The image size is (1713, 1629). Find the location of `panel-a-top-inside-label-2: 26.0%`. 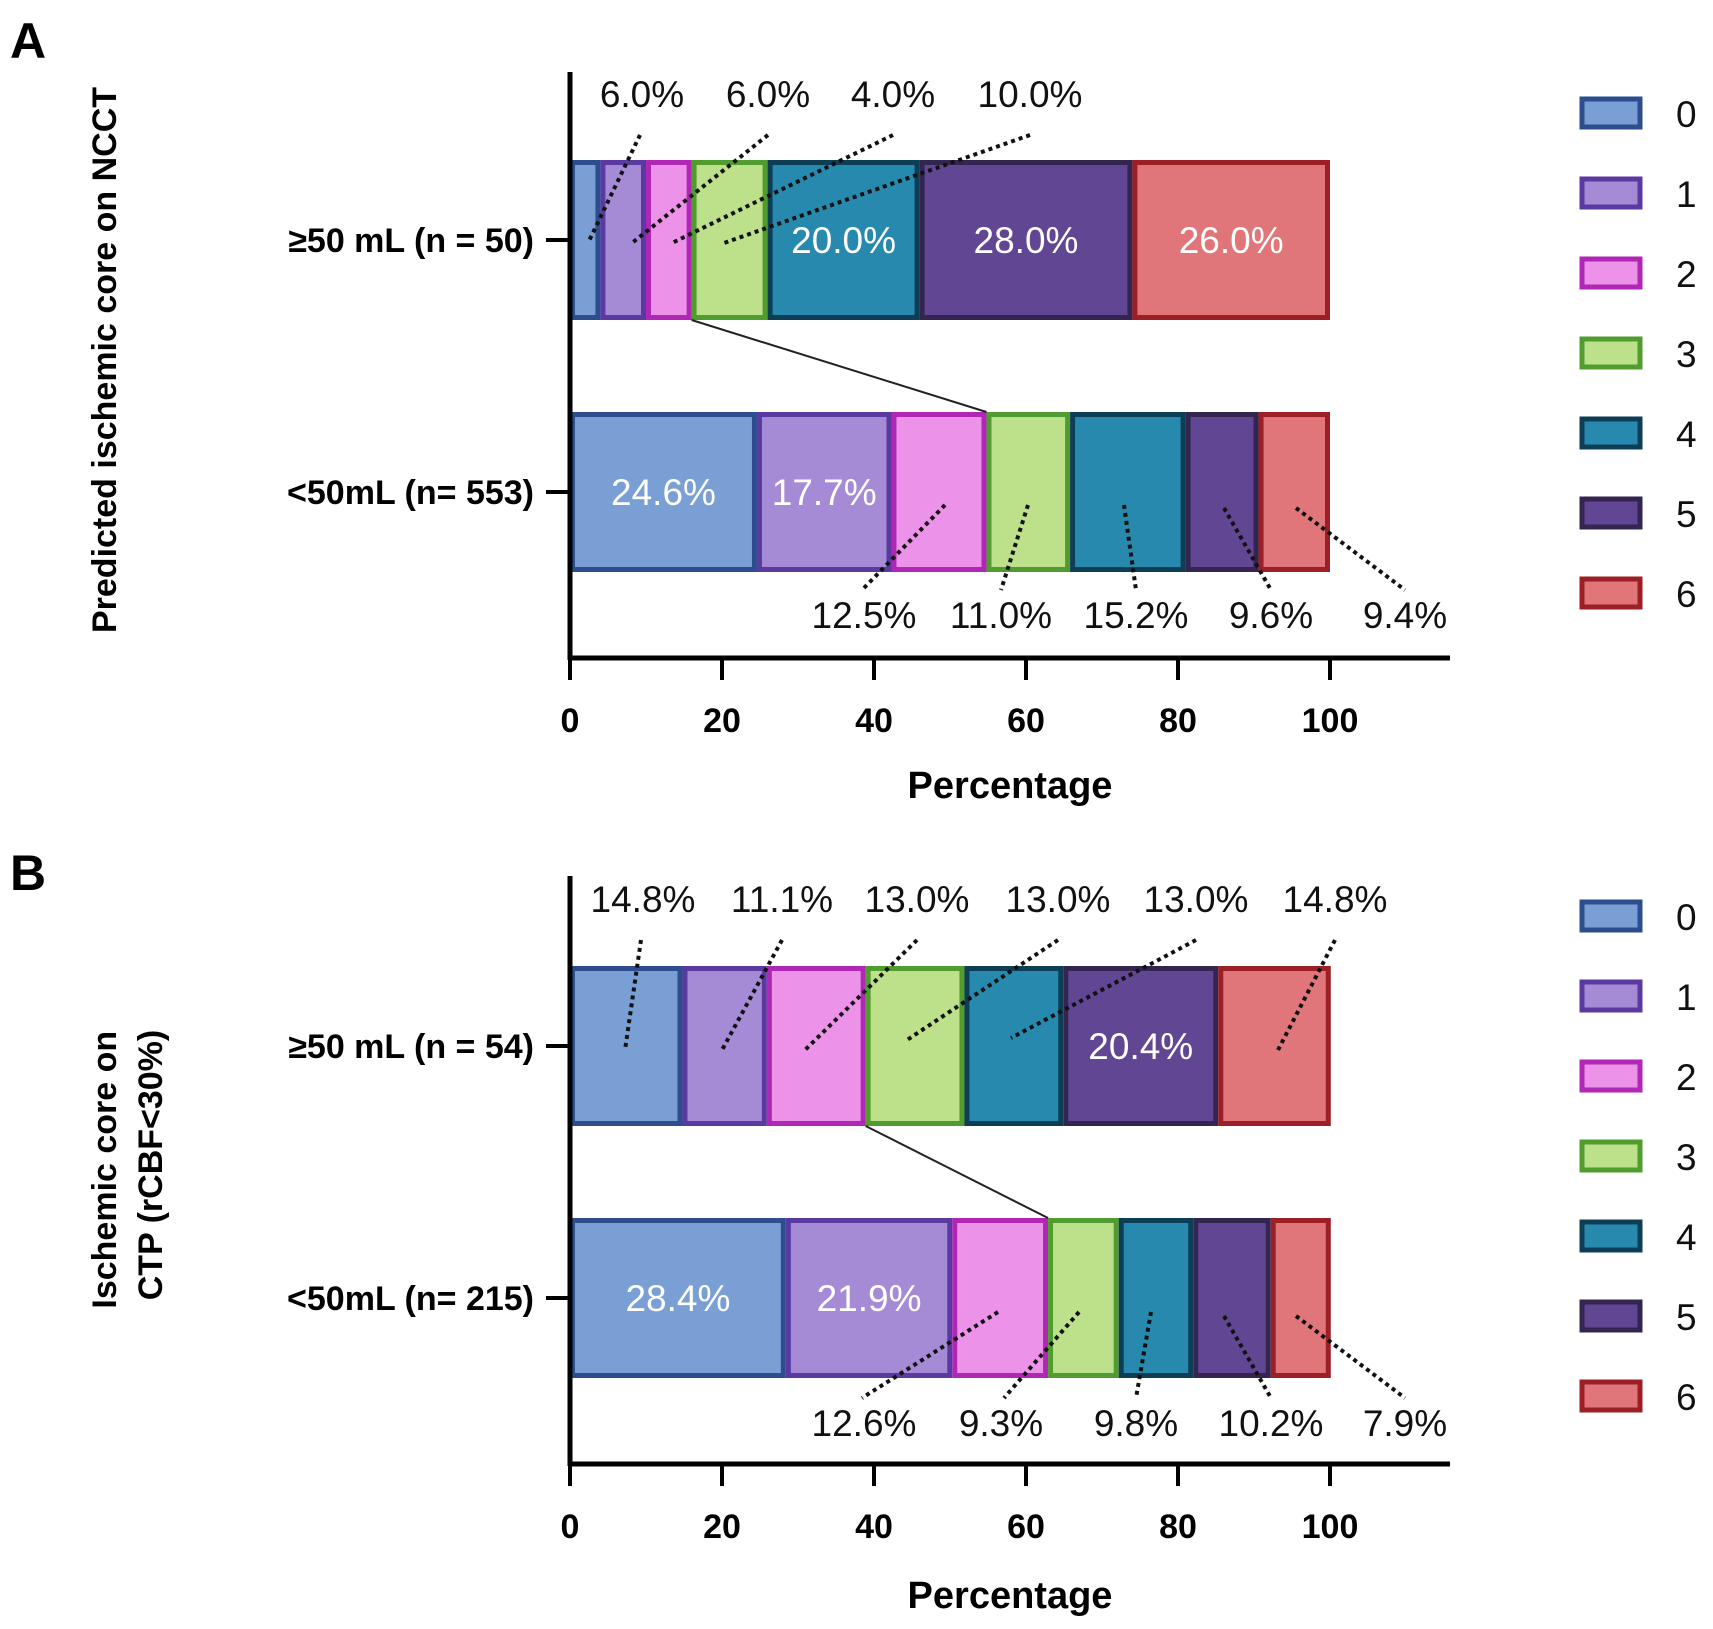

panel-a-top-inside-label-2: 26.0% is located at coordinates (1231, 240).